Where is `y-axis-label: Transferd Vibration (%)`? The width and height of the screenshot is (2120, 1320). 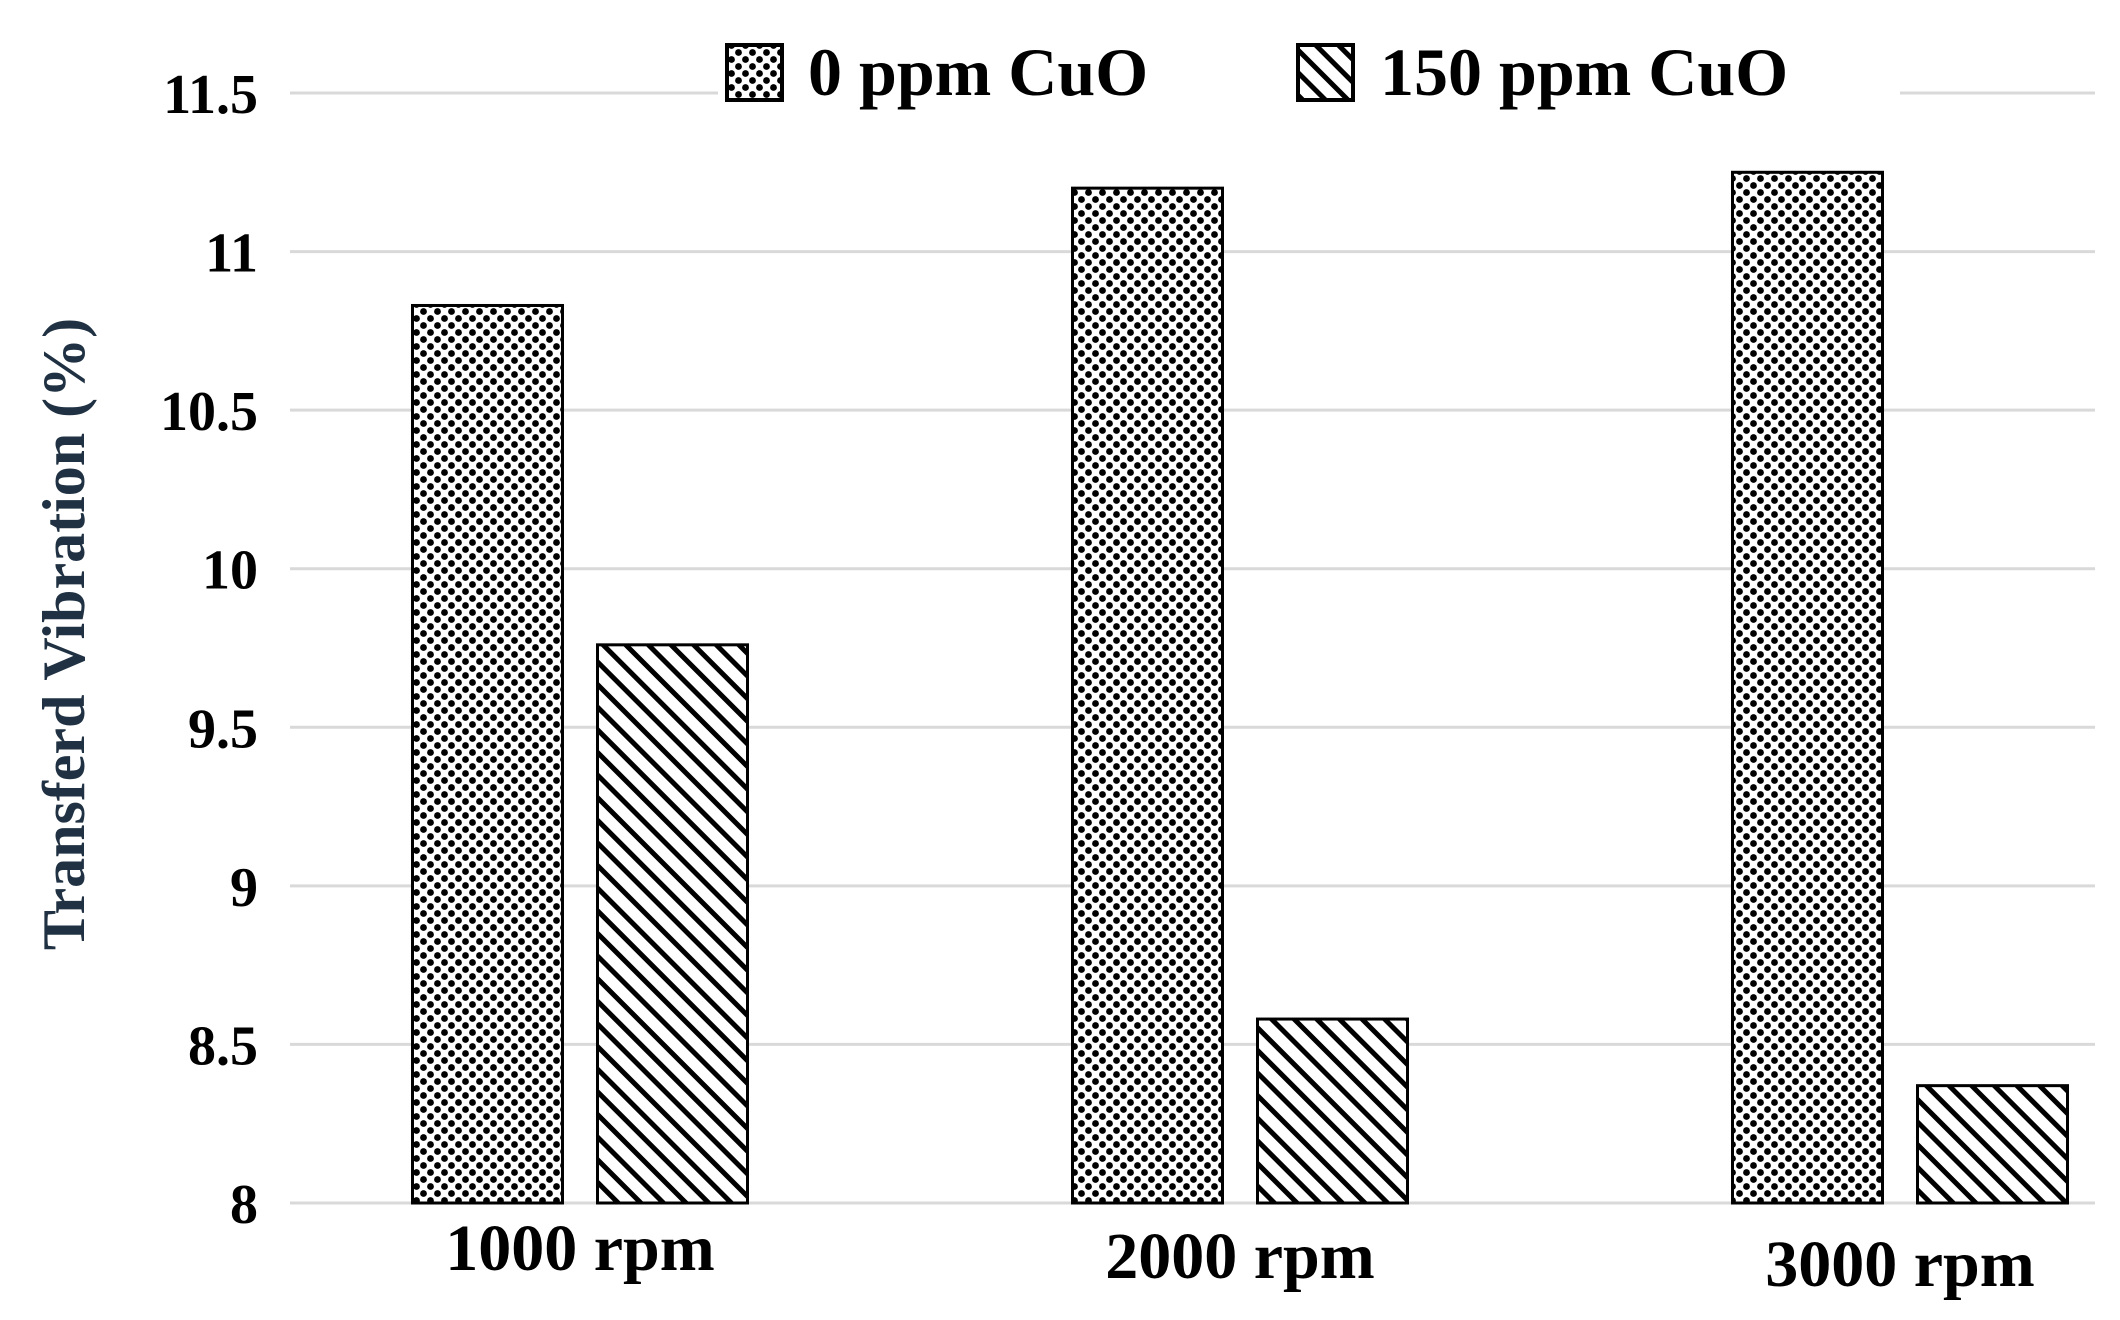
y-axis-label: Transferd Vibration (%) is located at coordinates (64, 634).